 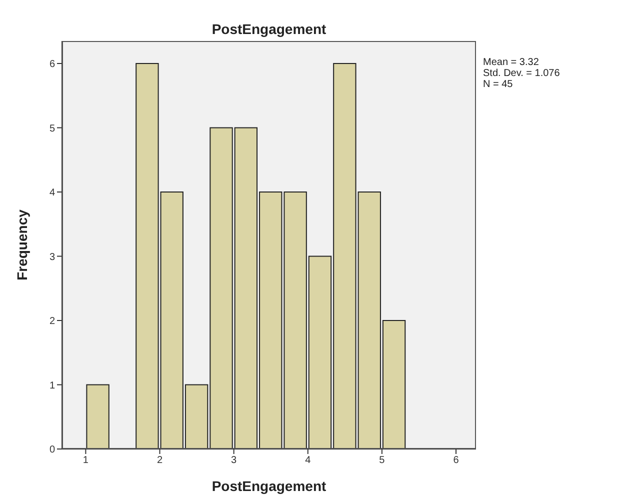 What do you see at coordinates (52, 450) in the screenshot?
I see `y-tick-label: 0` at bounding box center [52, 450].